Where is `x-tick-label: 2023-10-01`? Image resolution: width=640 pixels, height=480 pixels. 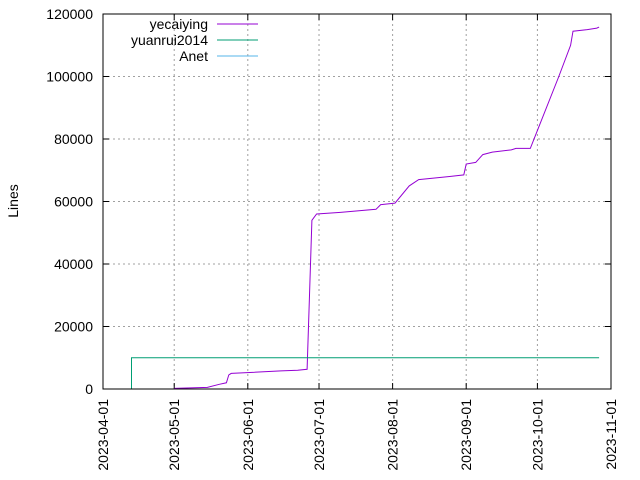
x-tick-label: 2023-10-01 is located at coordinates (537, 435).